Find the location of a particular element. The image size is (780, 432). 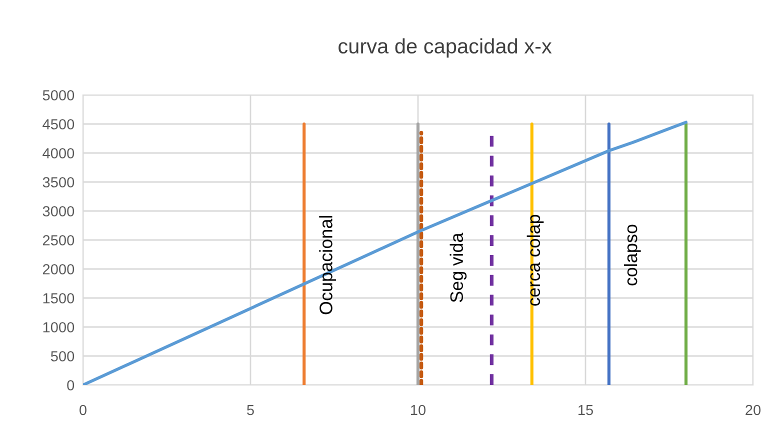

y-tick-label: 1500 is located at coordinates (58, 298).